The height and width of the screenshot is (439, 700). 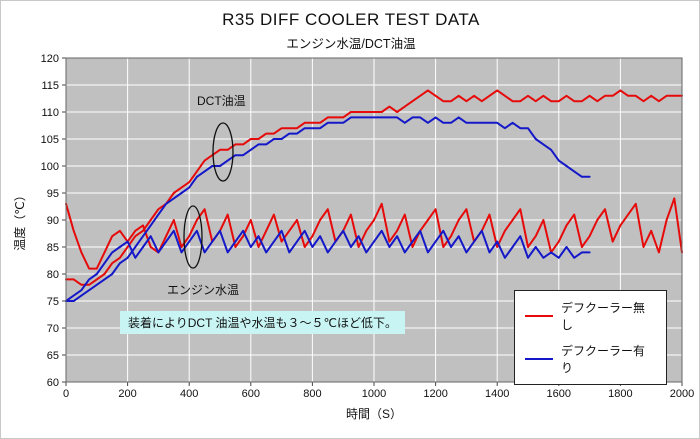 What do you see at coordinates (682, 394) in the screenshot?
I see `x-tick-label: 2000` at bounding box center [682, 394].